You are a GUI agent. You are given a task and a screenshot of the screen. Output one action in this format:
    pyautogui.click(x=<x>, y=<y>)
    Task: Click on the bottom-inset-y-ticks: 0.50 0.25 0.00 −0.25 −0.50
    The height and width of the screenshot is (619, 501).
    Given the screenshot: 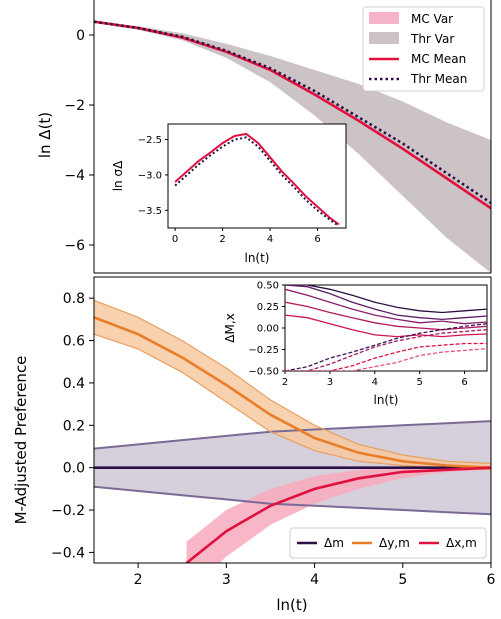 What is the action you would take?
    pyautogui.click(x=266, y=329)
    